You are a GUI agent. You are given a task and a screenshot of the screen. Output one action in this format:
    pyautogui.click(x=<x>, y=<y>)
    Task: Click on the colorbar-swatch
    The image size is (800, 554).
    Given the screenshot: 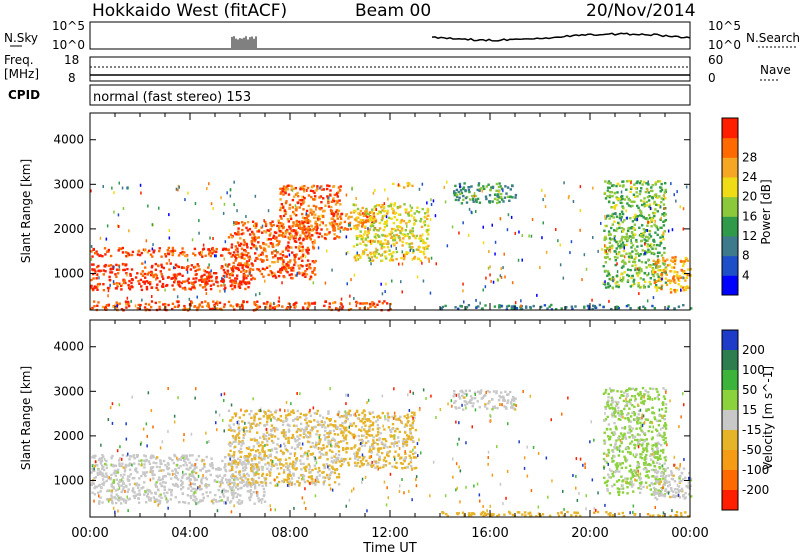 What is the action you would take?
    pyautogui.click(x=730, y=226)
    